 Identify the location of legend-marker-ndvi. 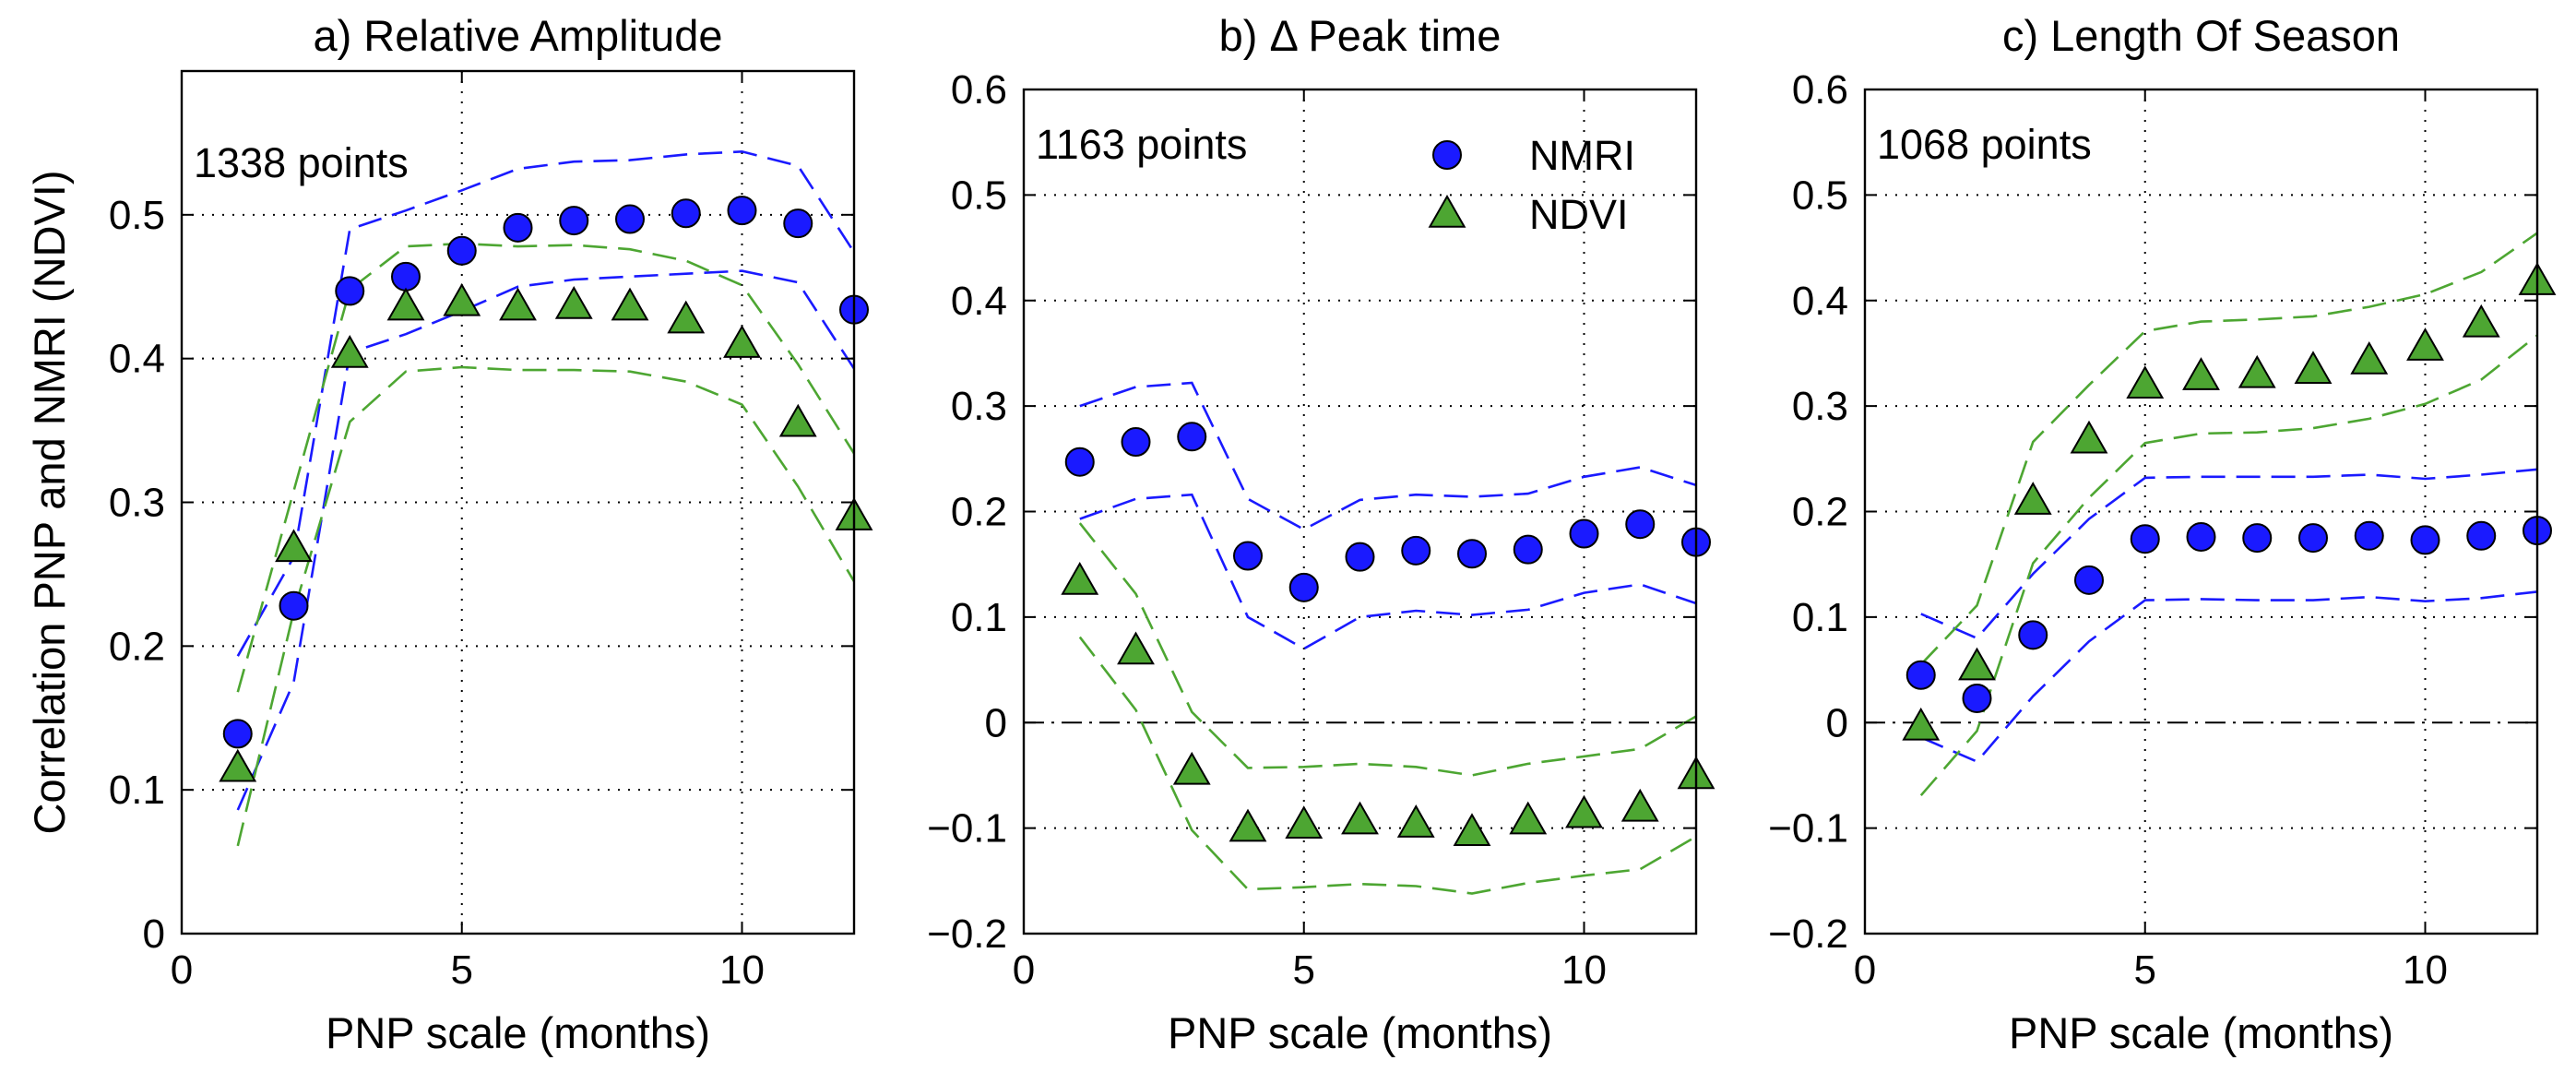
(1447, 211).